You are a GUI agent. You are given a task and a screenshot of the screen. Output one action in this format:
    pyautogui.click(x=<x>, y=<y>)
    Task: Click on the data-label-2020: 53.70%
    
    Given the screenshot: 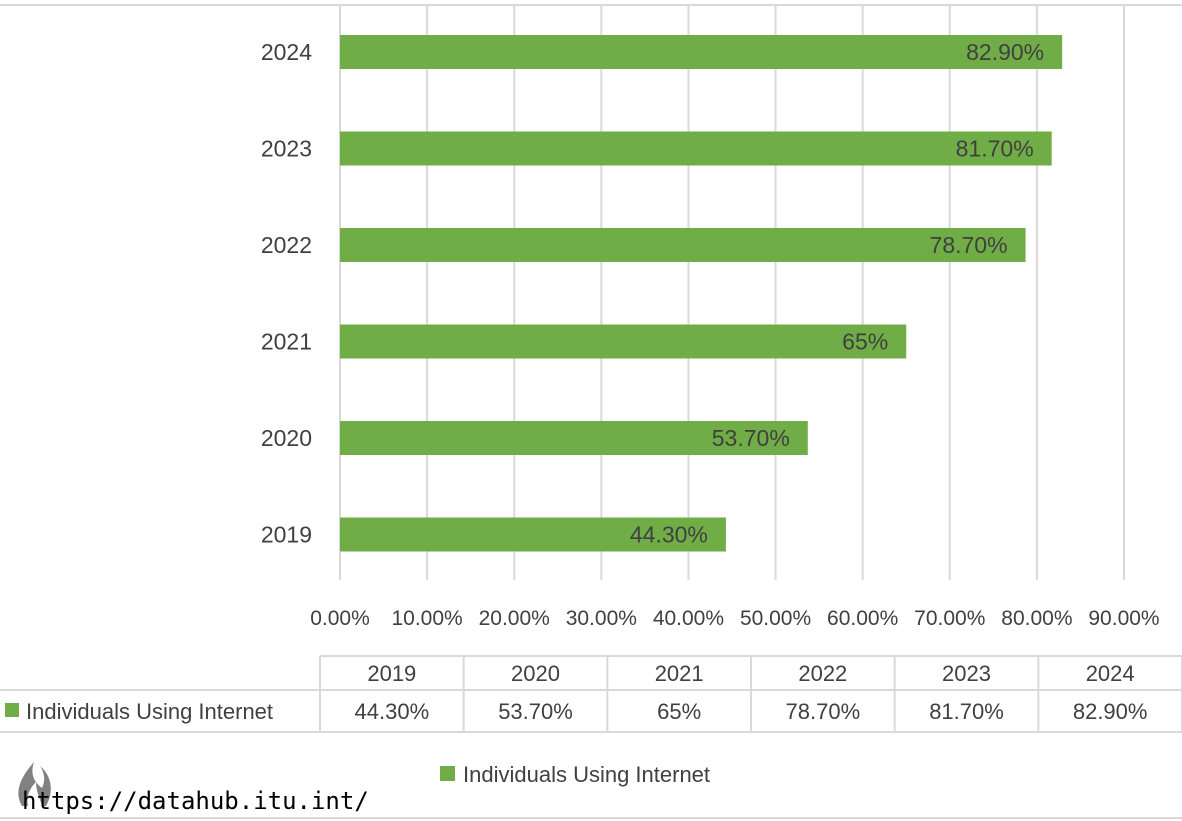 What is the action you would take?
    pyautogui.click(x=751, y=438)
    